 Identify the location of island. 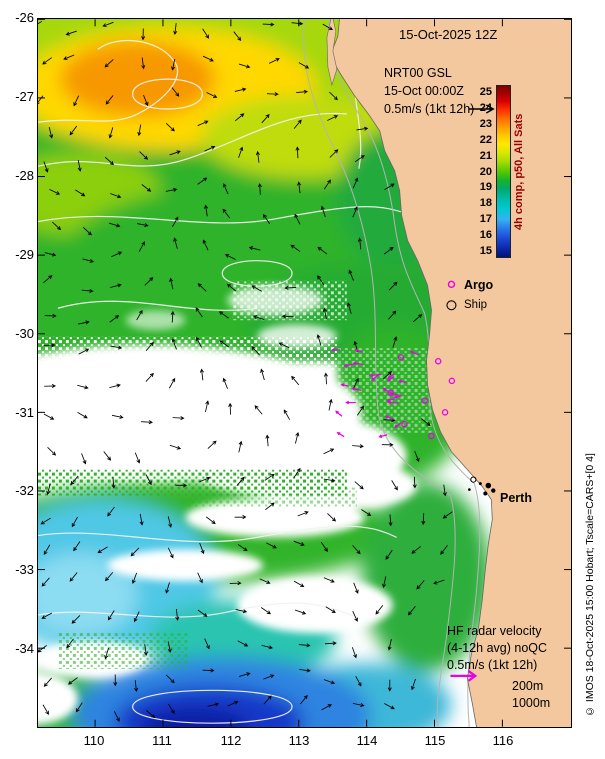
(332, 53).